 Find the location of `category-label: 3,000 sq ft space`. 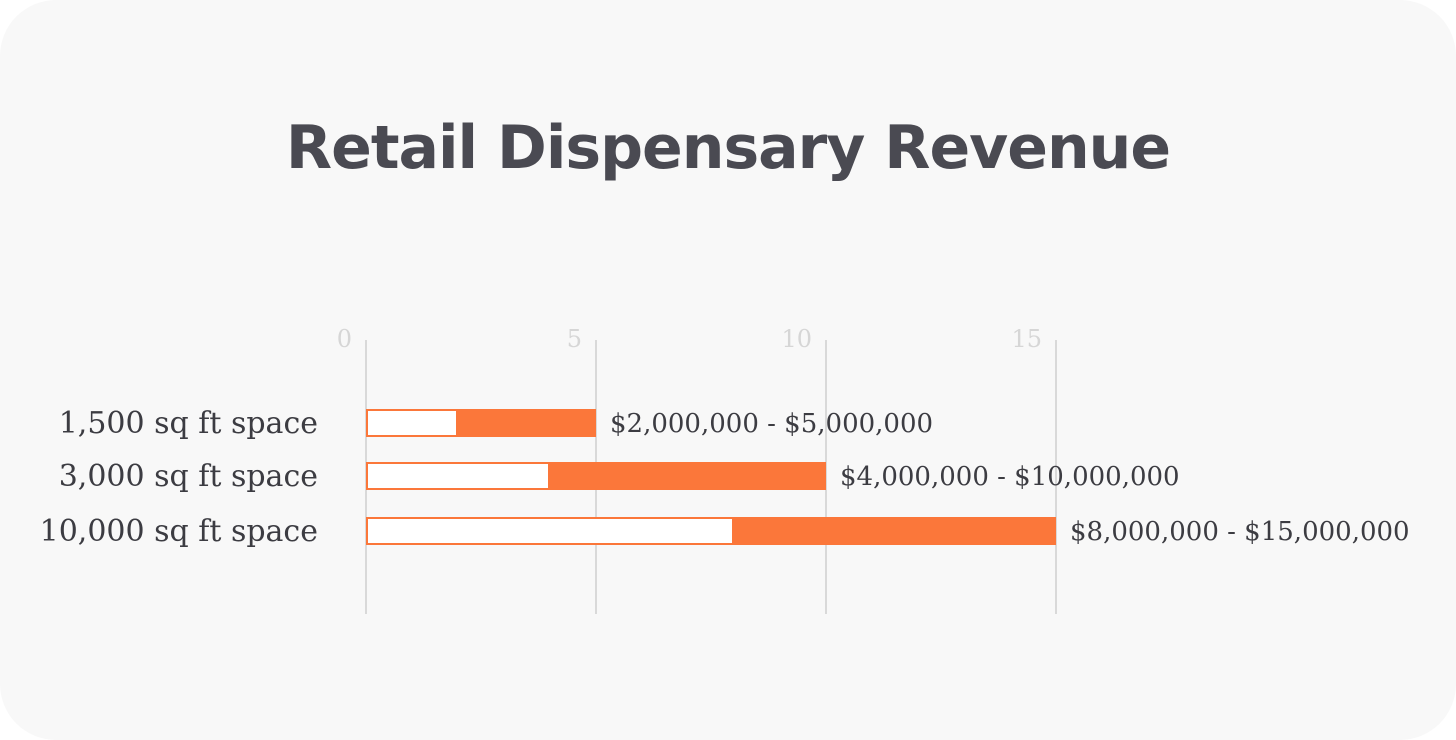

category-label: 3,000 sq ft space is located at coordinates (188, 476).